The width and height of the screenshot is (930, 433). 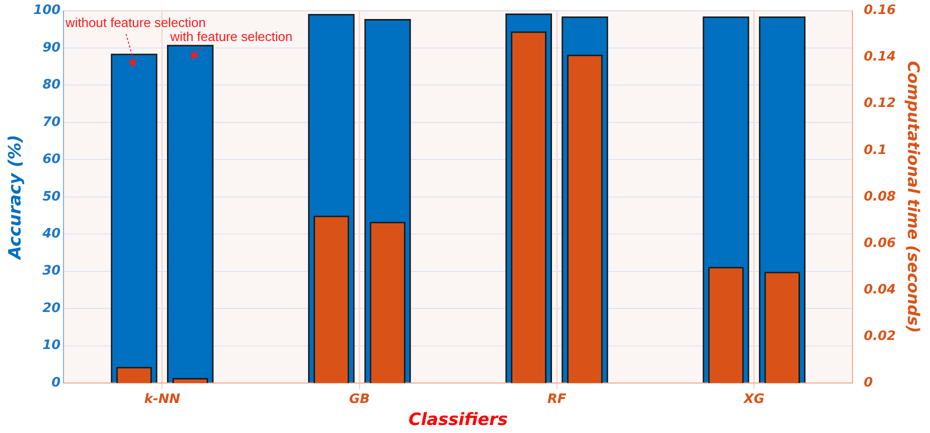 I want to click on annotation: without feature selection, so click(x=135, y=22).